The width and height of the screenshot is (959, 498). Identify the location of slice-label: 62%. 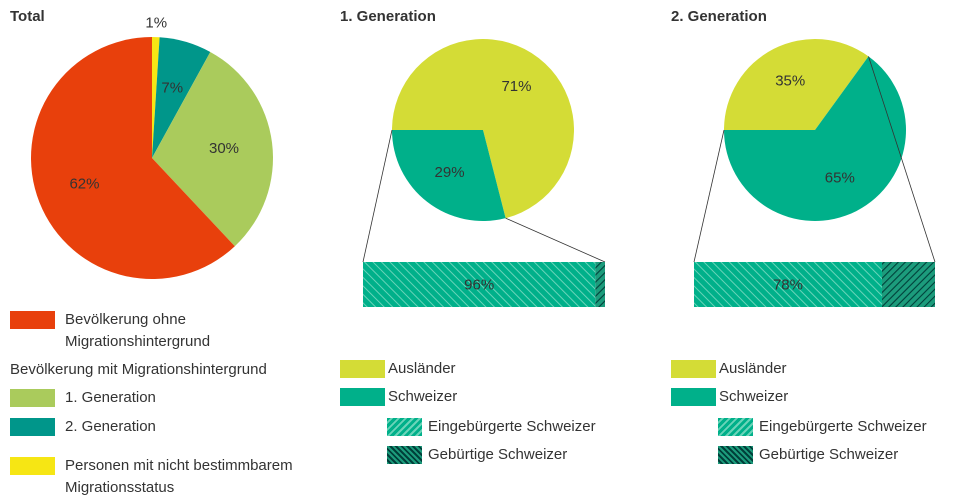
(84, 184).